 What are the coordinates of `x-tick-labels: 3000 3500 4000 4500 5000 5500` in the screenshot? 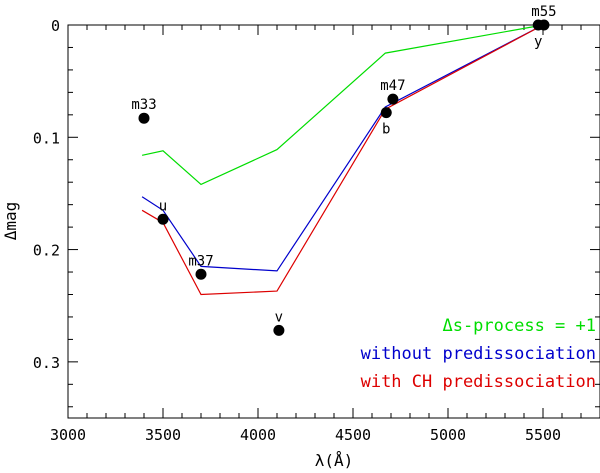 It's located at (305, 435).